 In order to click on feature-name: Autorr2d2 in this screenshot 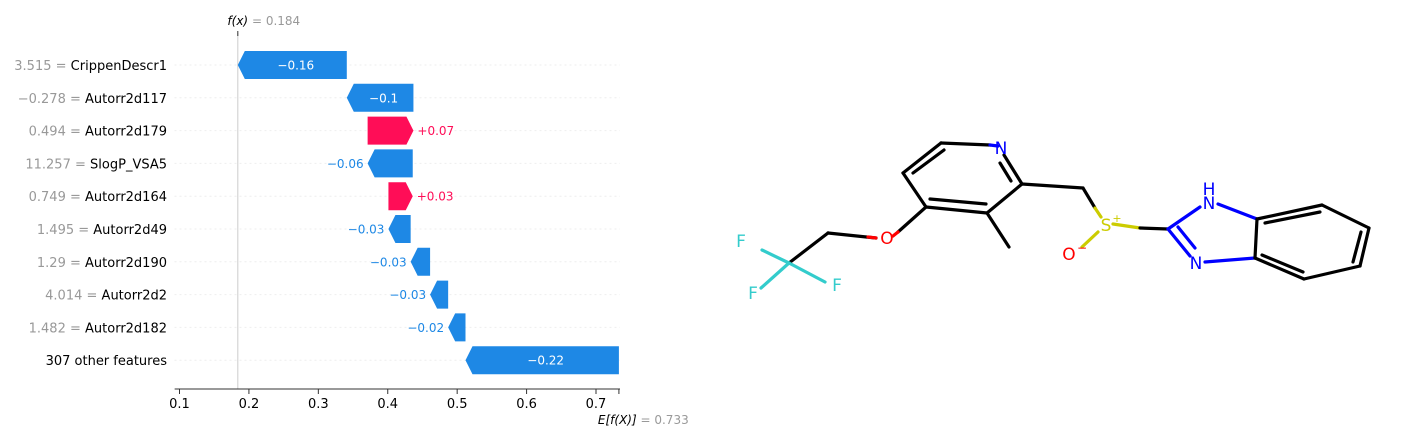, I will do `click(134, 296)`.